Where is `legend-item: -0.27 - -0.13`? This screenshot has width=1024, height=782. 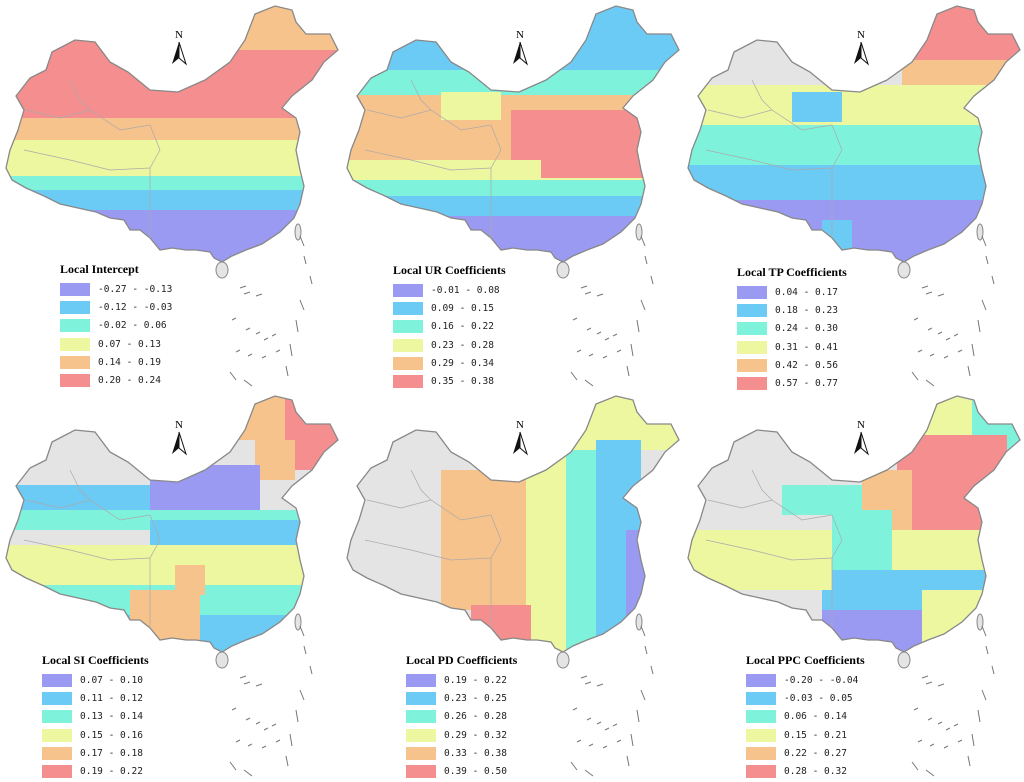 legend-item: -0.27 - -0.13 is located at coordinates (116, 289).